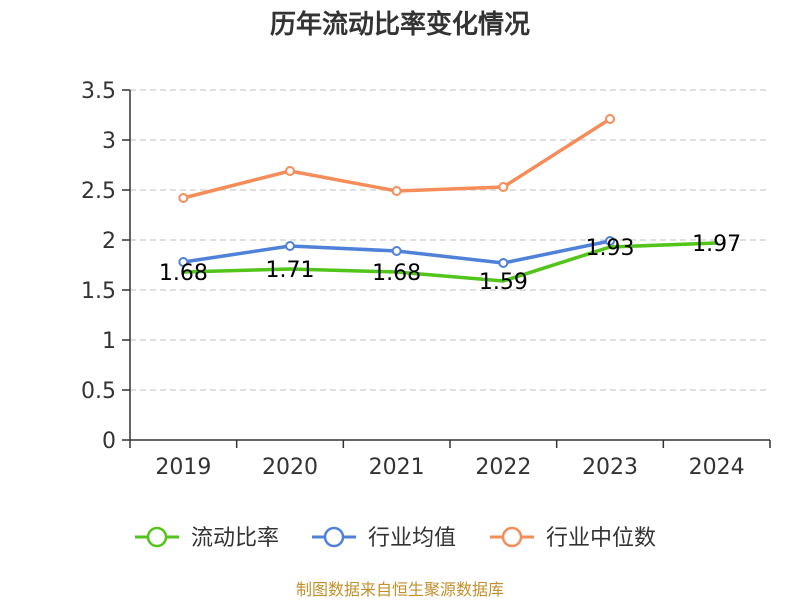  Describe the element at coordinates (290, 270) in the screenshot. I see `data-label: 1.71` at that location.